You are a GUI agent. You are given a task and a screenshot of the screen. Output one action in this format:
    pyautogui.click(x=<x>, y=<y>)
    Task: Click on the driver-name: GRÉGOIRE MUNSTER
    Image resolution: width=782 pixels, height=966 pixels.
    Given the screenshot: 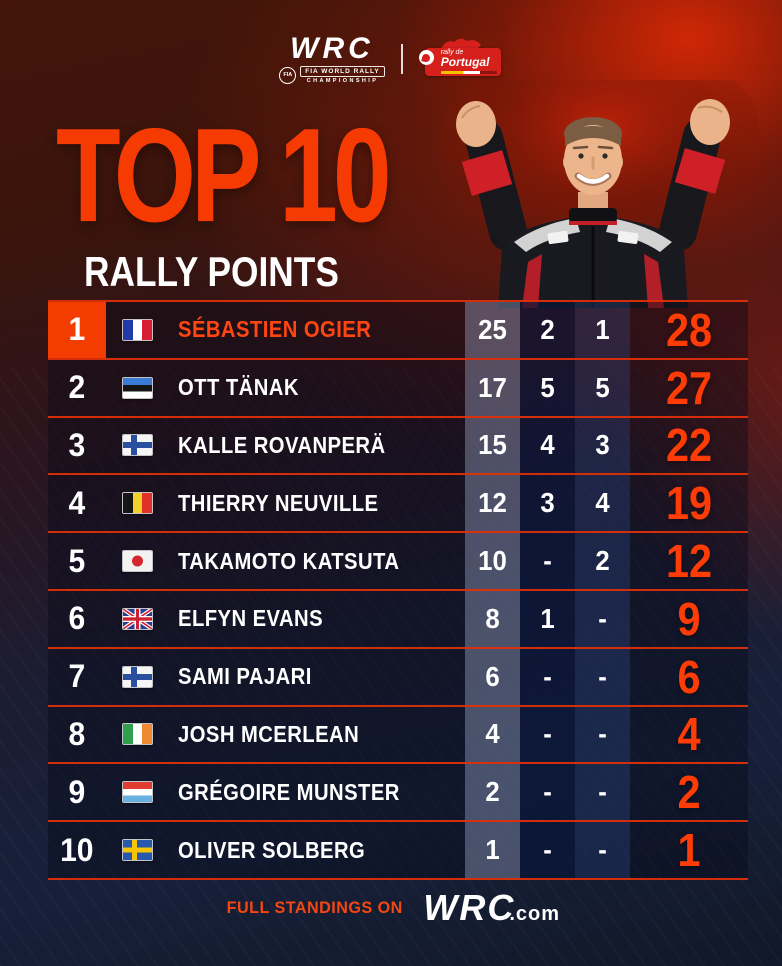 What is the action you would take?
    pyautogui.click(x=289, y=791)
    